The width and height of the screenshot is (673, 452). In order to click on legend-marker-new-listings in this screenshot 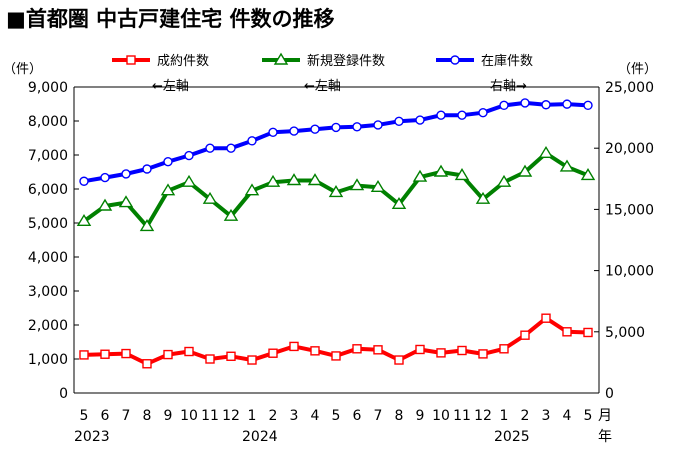, I will do `click(281, 58)`.